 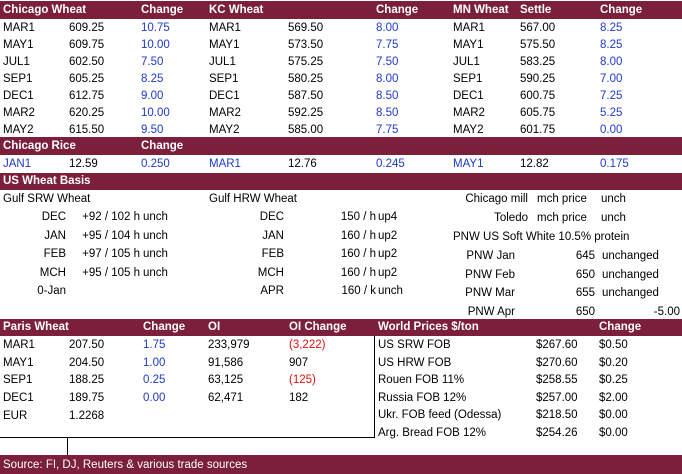 What do you see at coordinates (496, 199) in the screenshot?
I see `mill-name: Chicago mill` at bounding box center [496, 199].